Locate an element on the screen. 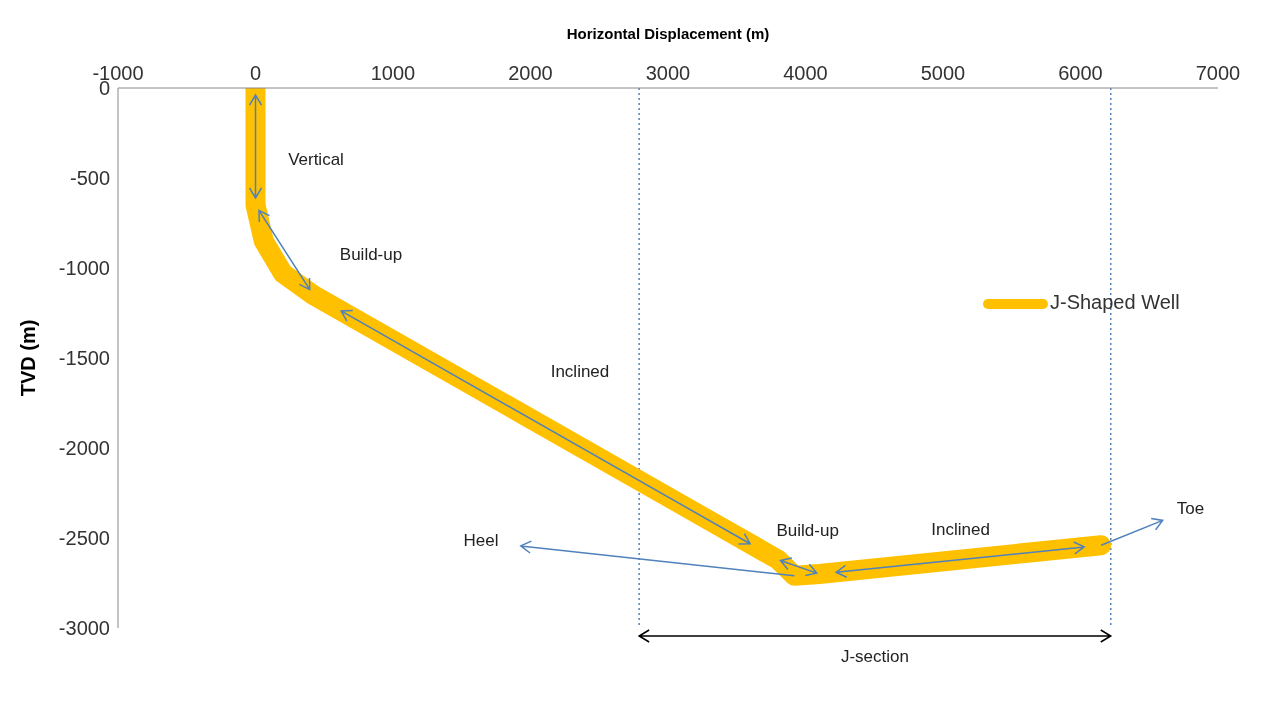 The height and width of the screenshot is (702, 1270). x-tick-label: 6000 is located at coordinates (1080, 73).